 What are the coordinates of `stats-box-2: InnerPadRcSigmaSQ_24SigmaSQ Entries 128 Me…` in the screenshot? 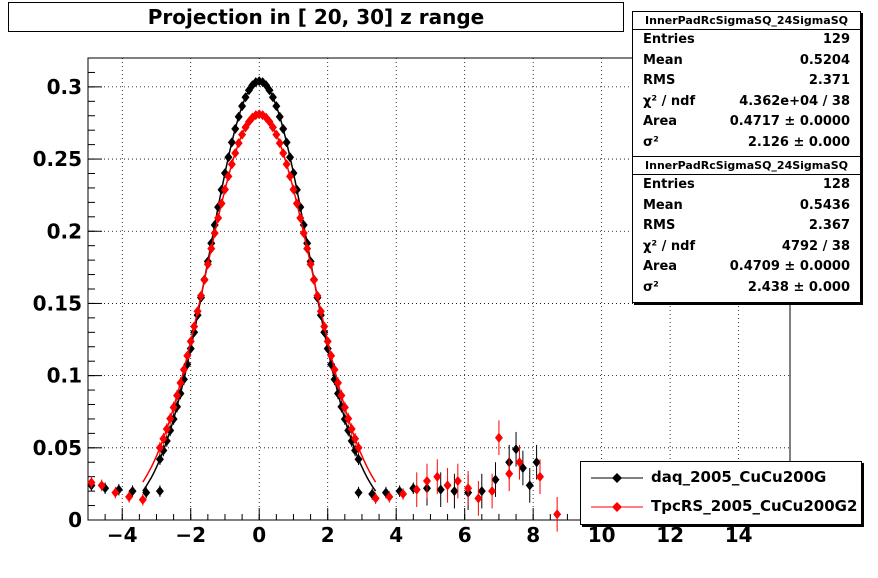 It's located at (746, 229).